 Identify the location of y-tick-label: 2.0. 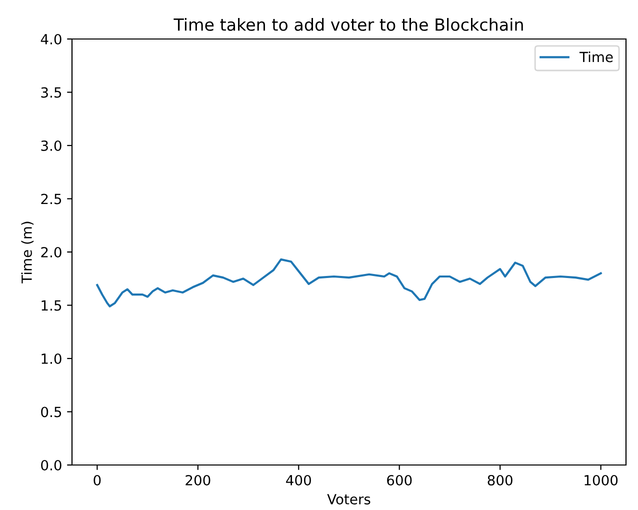
(51, 252).